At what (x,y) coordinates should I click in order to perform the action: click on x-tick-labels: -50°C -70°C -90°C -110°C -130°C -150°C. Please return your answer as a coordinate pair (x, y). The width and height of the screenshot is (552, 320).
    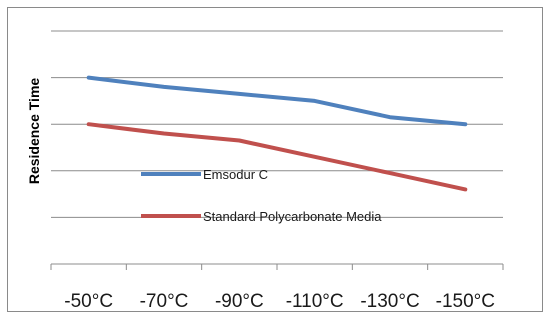
    Looking at the image, I should click on (279, 301).